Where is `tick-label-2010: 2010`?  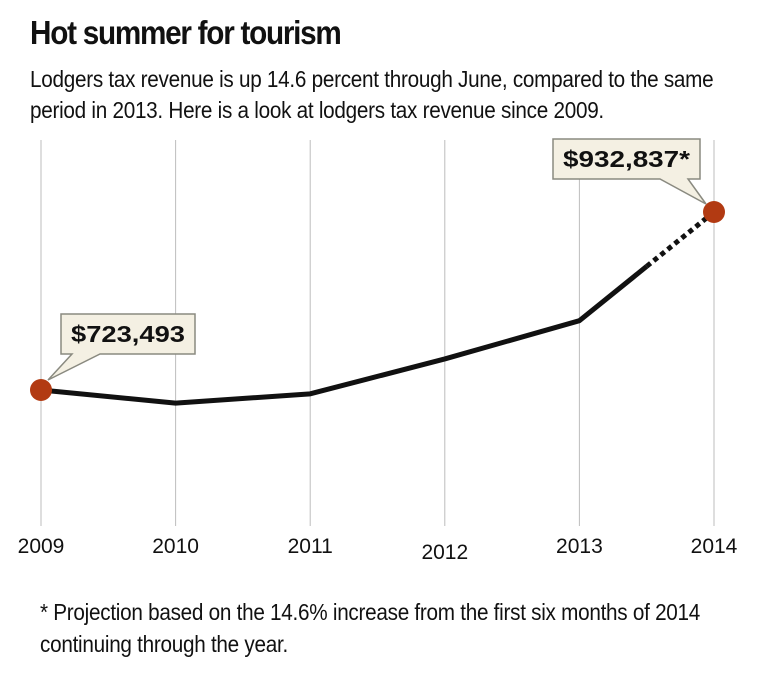
tick-label-2010: 2010 is located at coordinates (175, 546).